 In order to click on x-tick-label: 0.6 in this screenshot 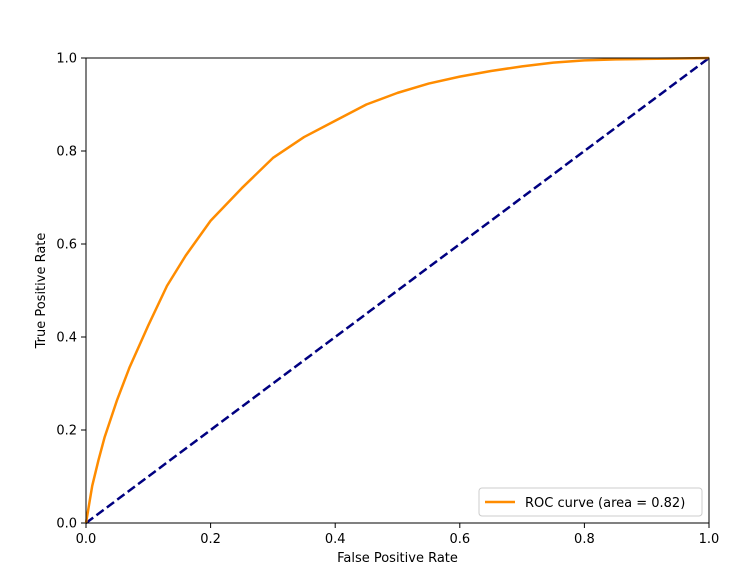, I will do `click(459, 539)`.